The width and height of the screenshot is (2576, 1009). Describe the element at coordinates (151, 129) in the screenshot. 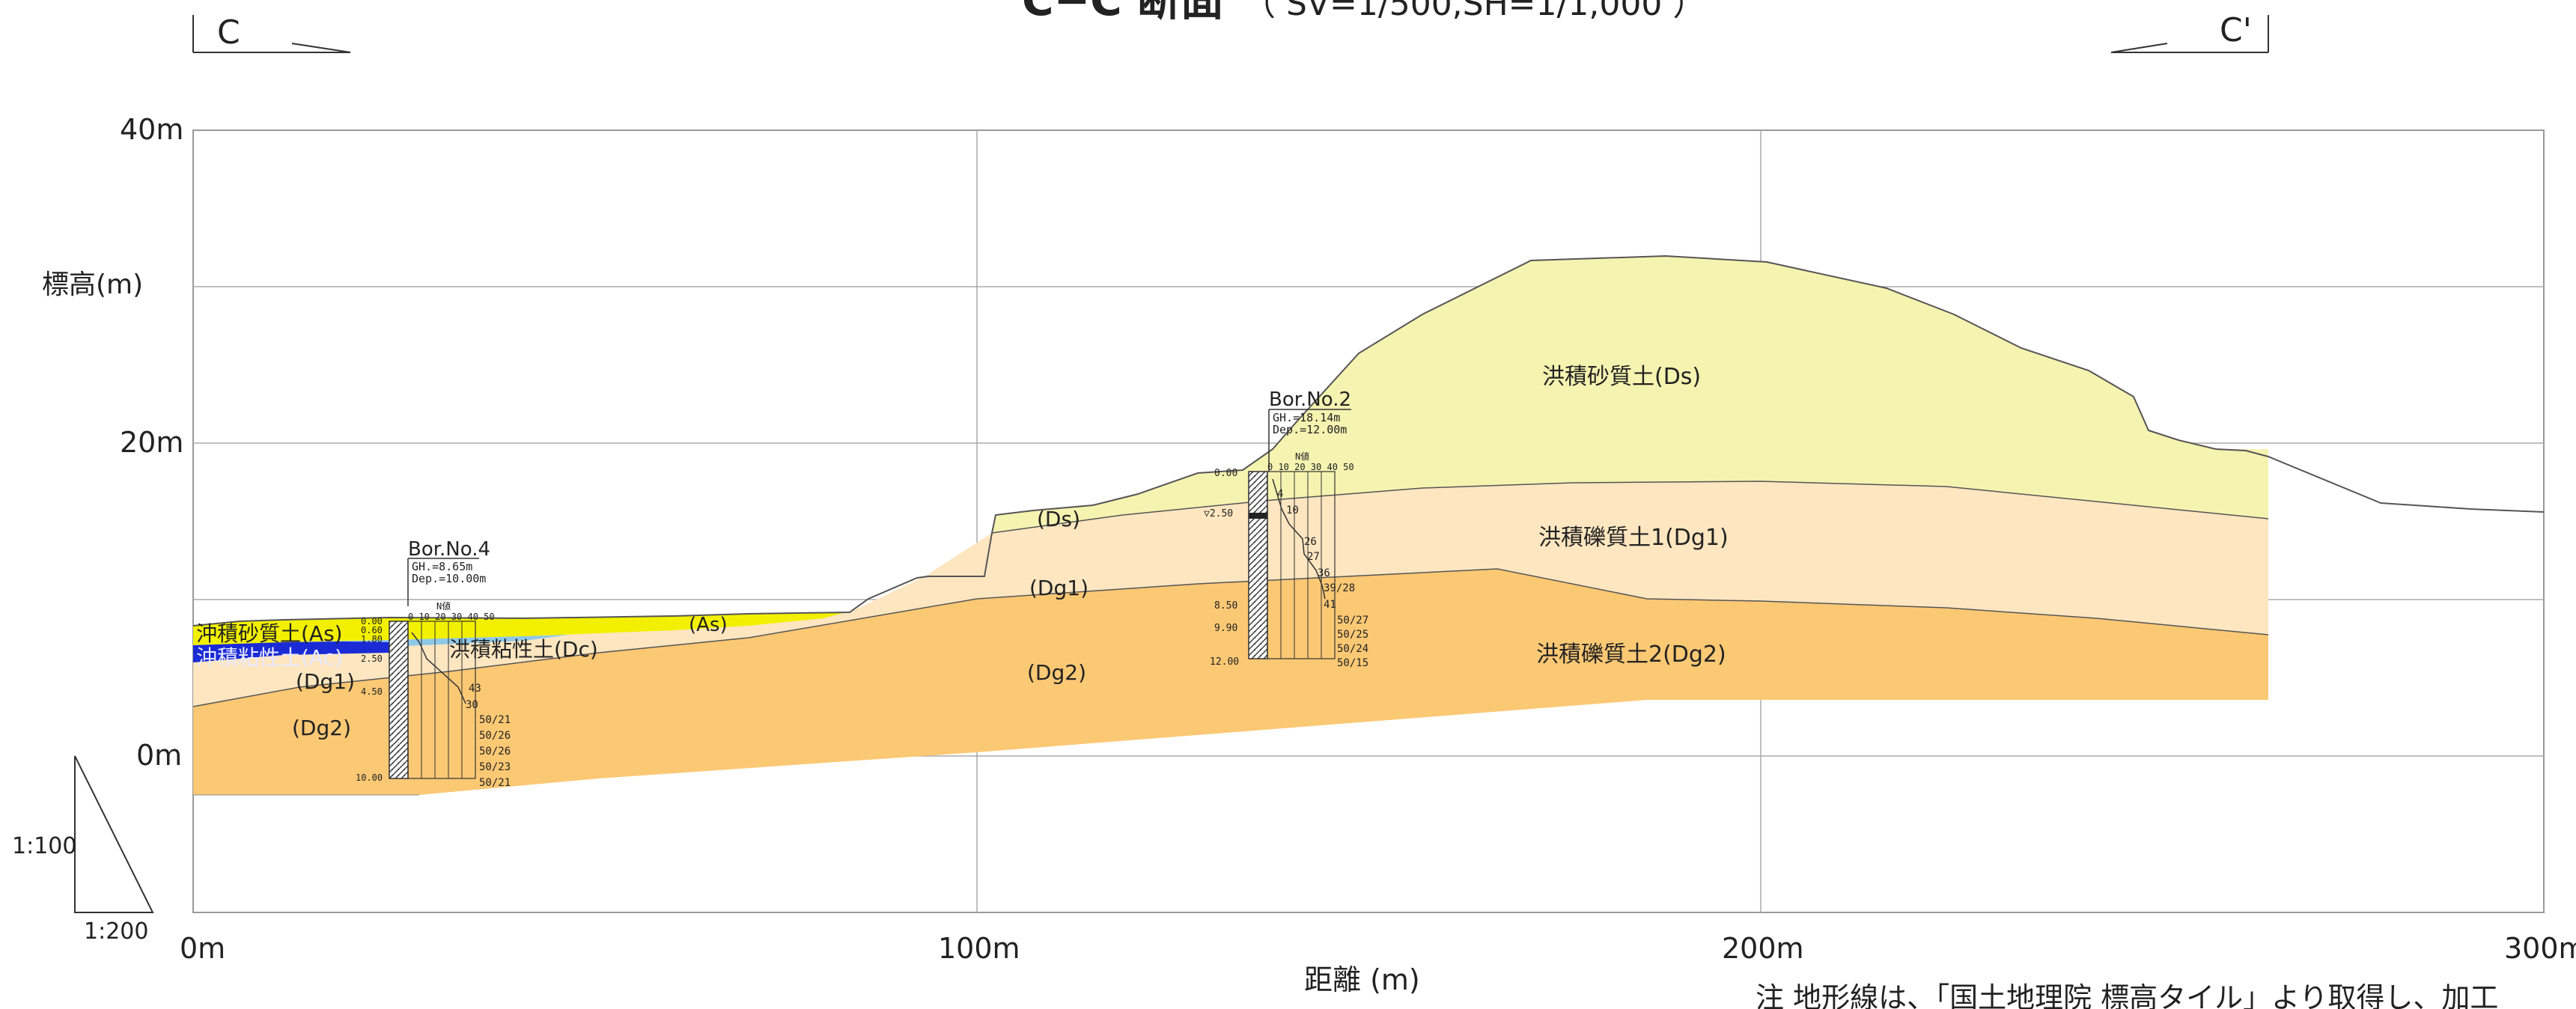

I see `y-tick-label: 40m` at that location.